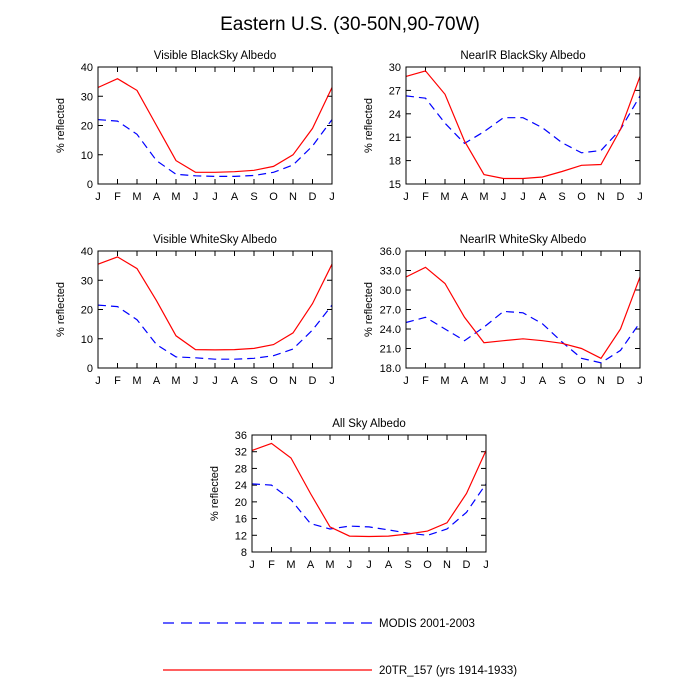 The image size is (700, 700). What do you see at coordinates (241, 436) in the screenshot?
I see `y-tick-label: 36` at bounding box center [241, 436].